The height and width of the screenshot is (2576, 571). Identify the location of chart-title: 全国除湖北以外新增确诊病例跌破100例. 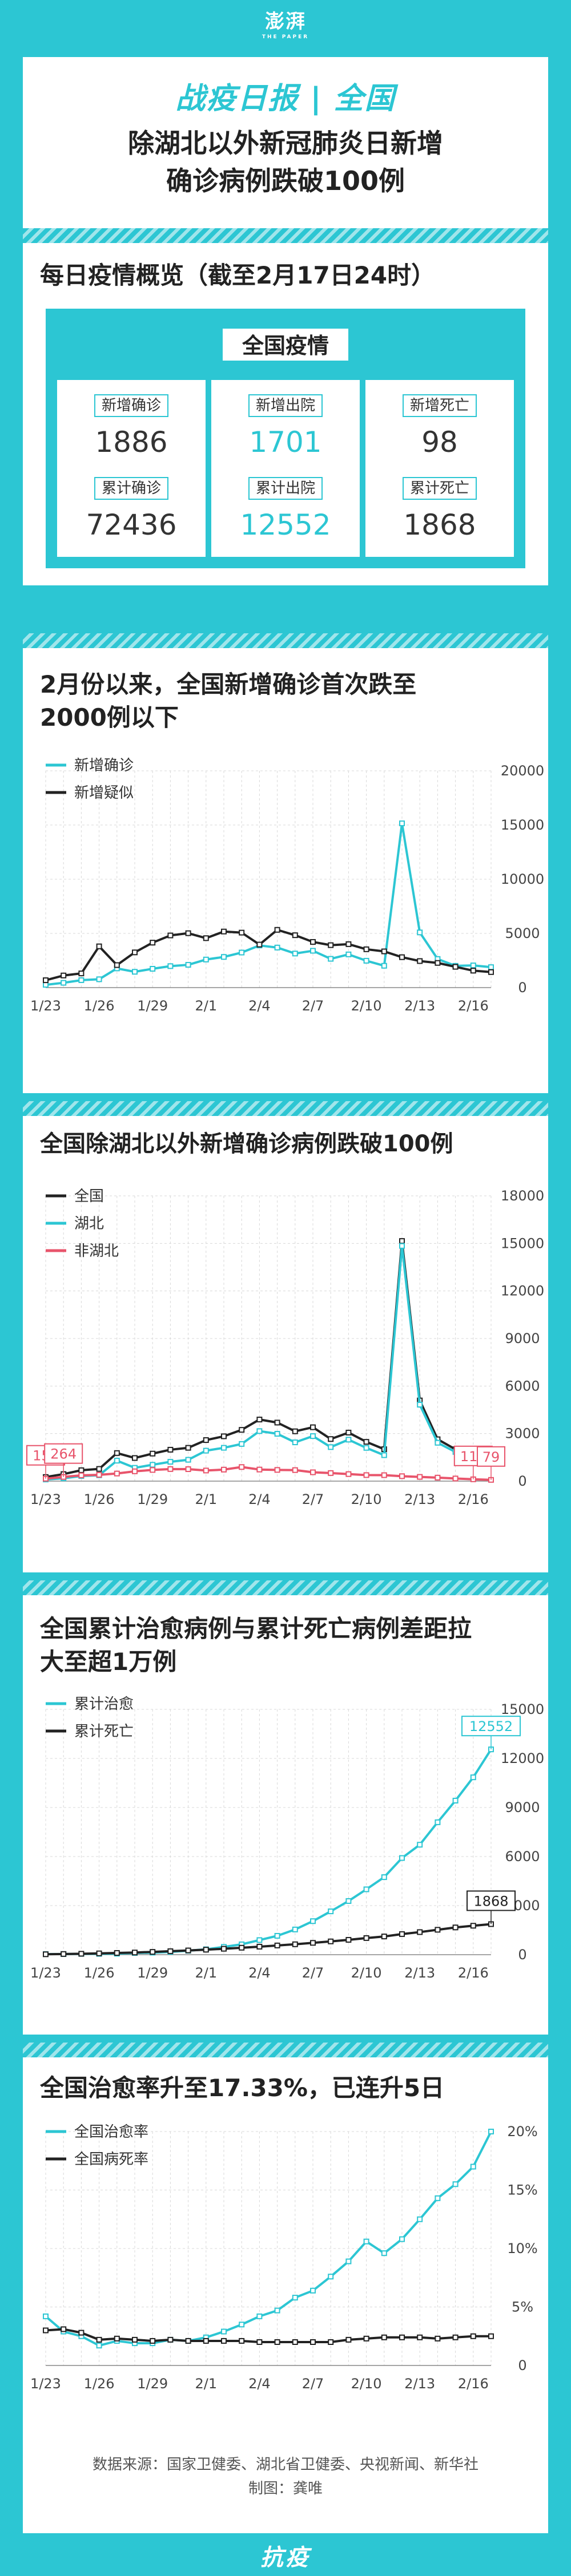
(246, 1144).